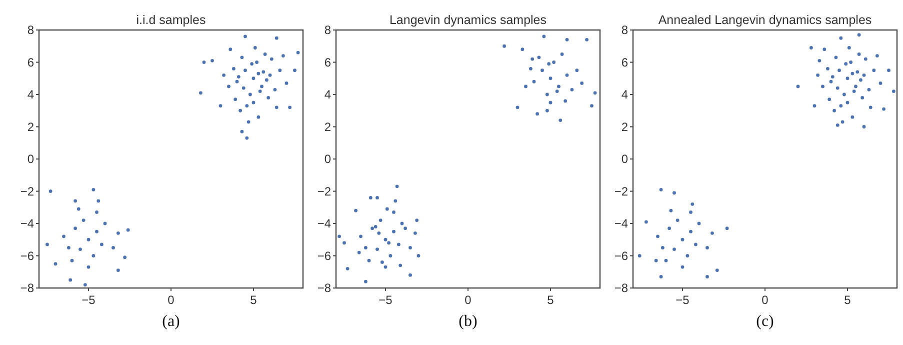 This screenshot has height=345, width=903. What do you see at coordinates (468, 20) in the screenshot?
I see `chart-title: Langevin dynamics samples` at bounding box center [468, 20].